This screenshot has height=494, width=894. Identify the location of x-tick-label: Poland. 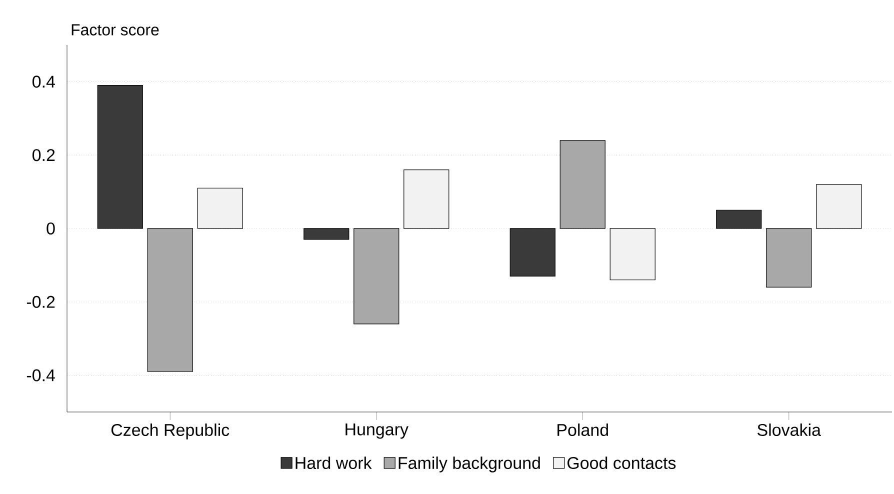
(583, 430).